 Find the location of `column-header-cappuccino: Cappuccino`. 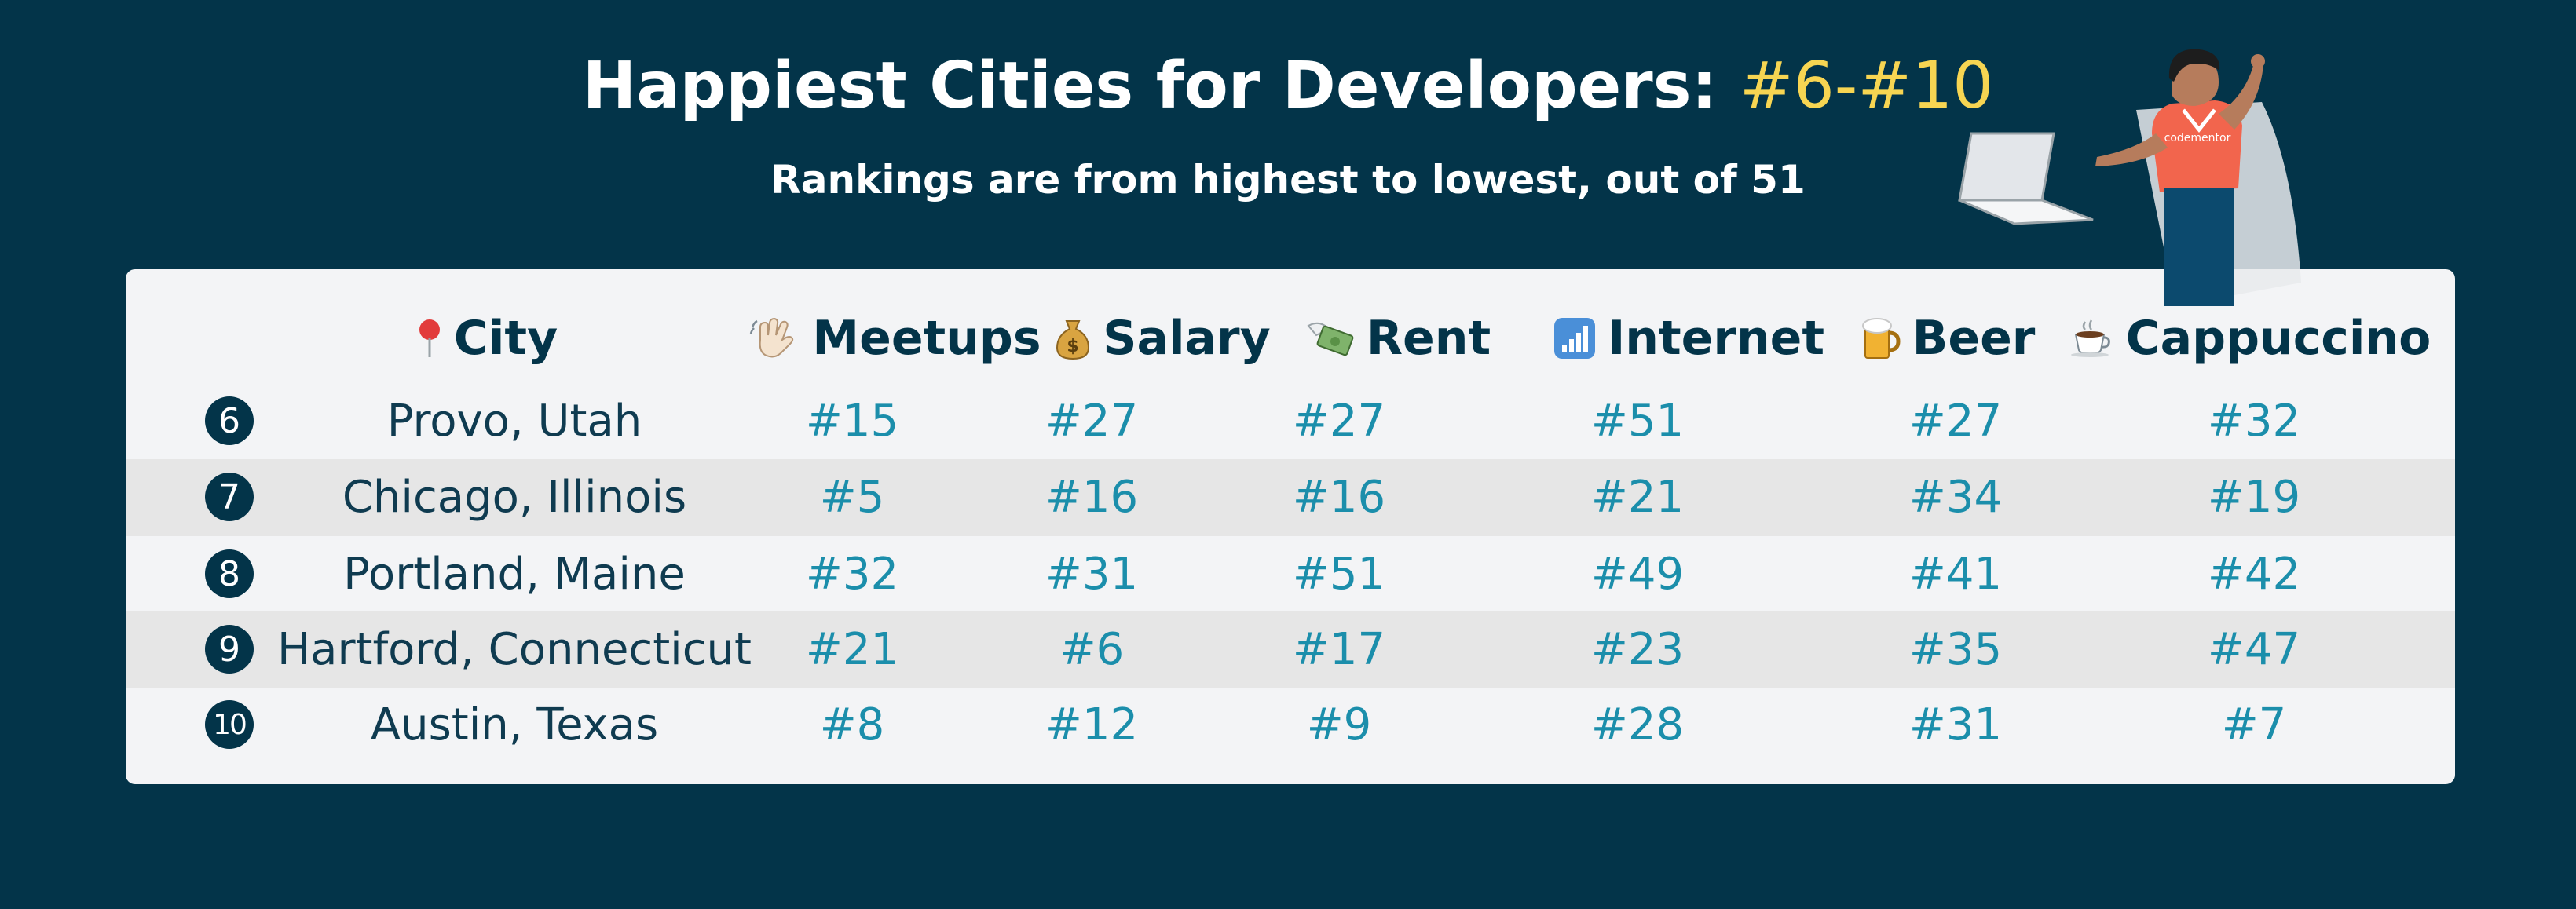

column-header-cappuccino: Cappuccino is located at coordinates (2250, 338).